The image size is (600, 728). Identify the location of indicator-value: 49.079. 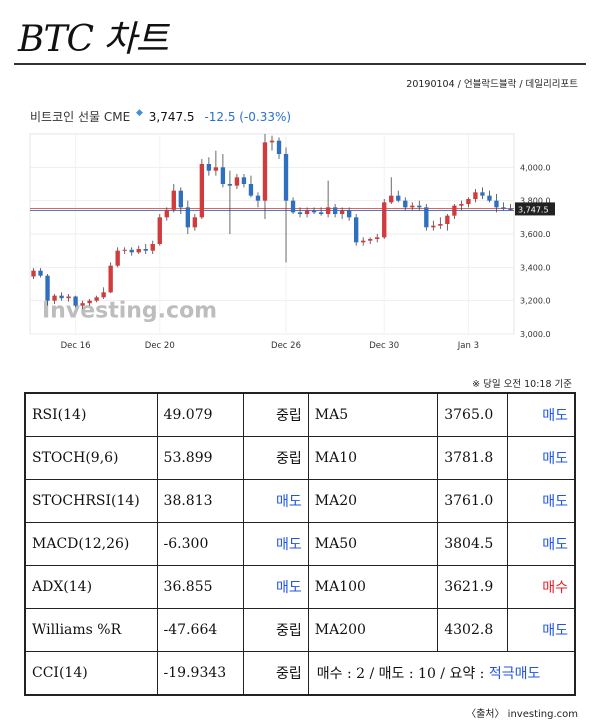
(200, 414).